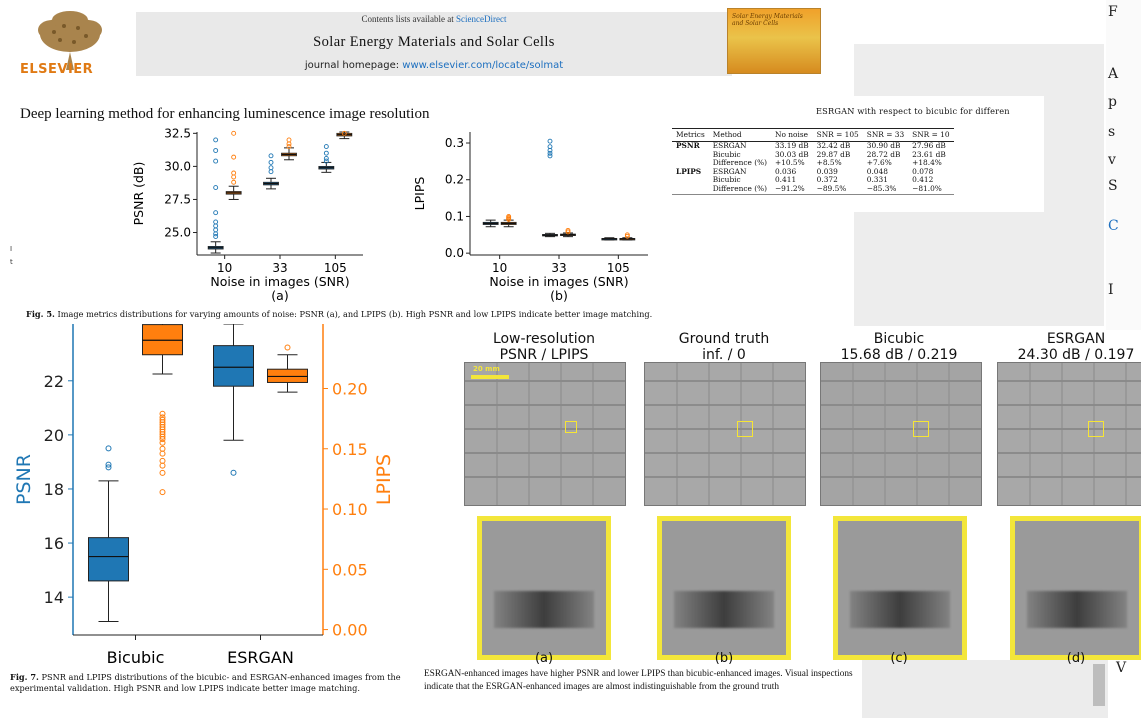 The width and height of the screenshot is (1141, 718). Describe the element at coordinates (923, 171) in the screenshot. I see `table-cell: 0.078` at that location.